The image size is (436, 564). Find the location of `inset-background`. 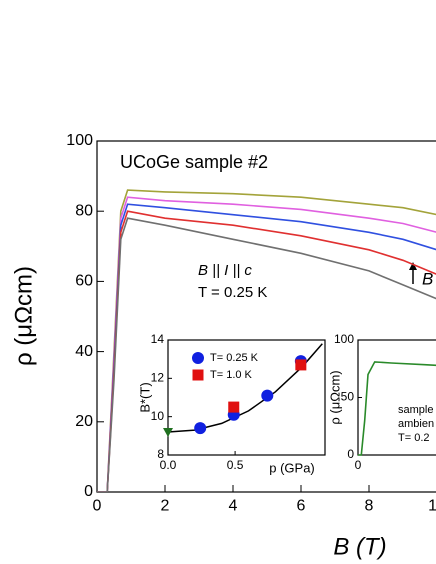

inset-background is located at coordinates (397, 397).